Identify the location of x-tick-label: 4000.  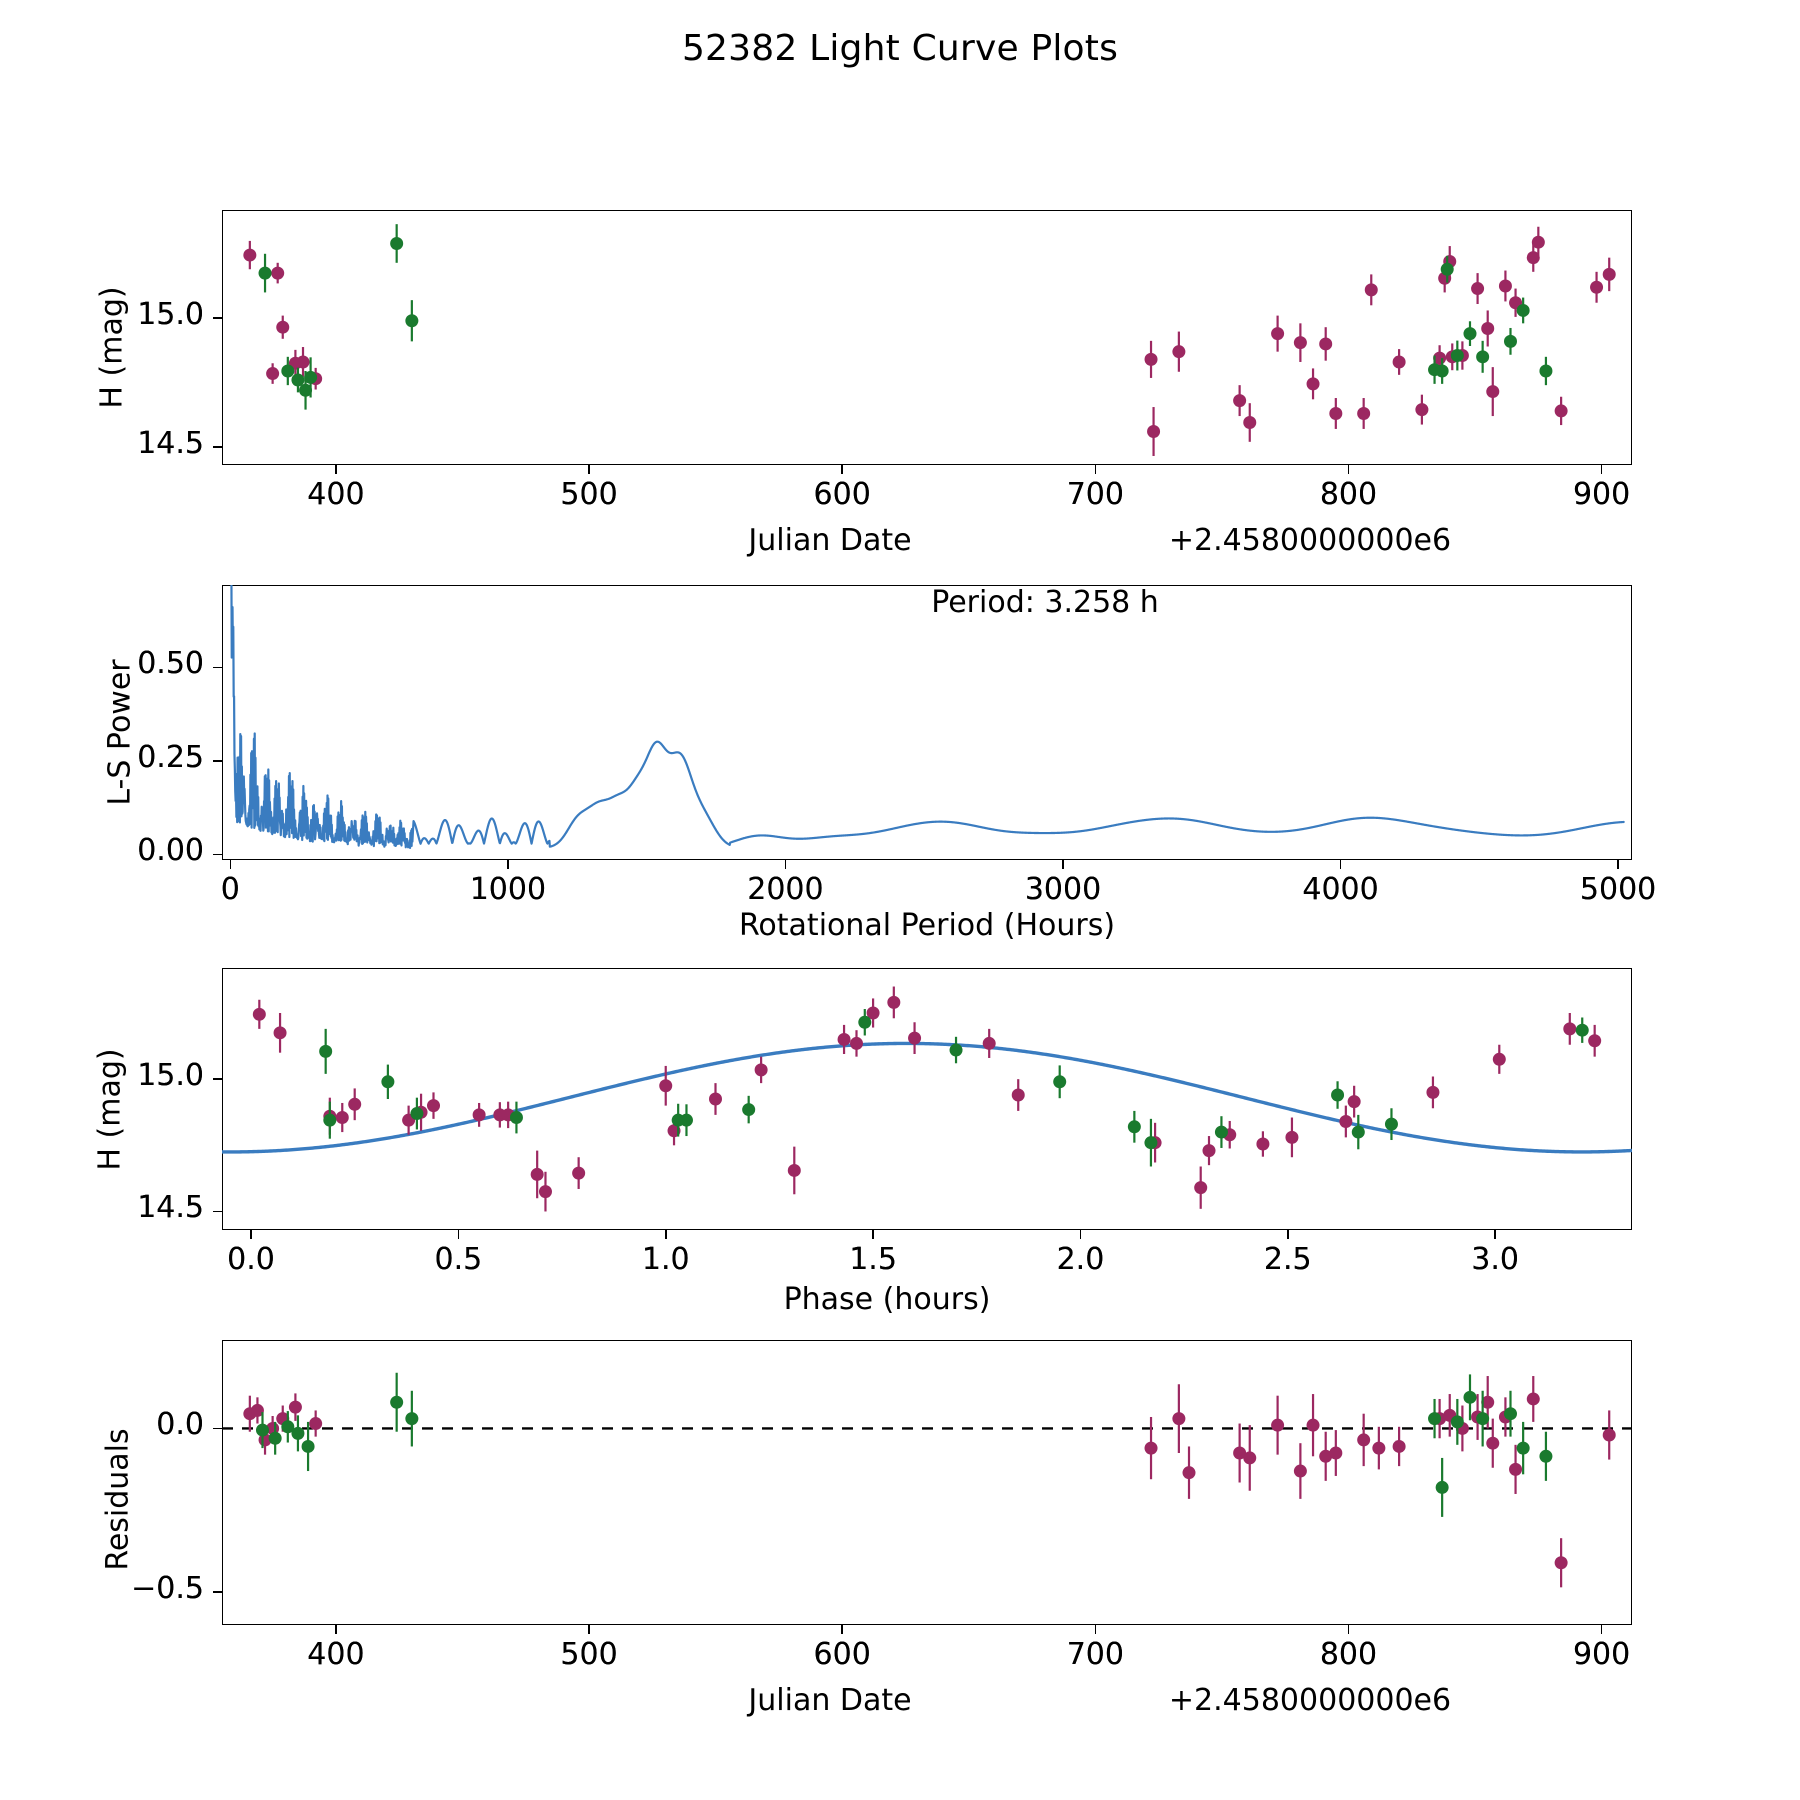
(1340, 889).